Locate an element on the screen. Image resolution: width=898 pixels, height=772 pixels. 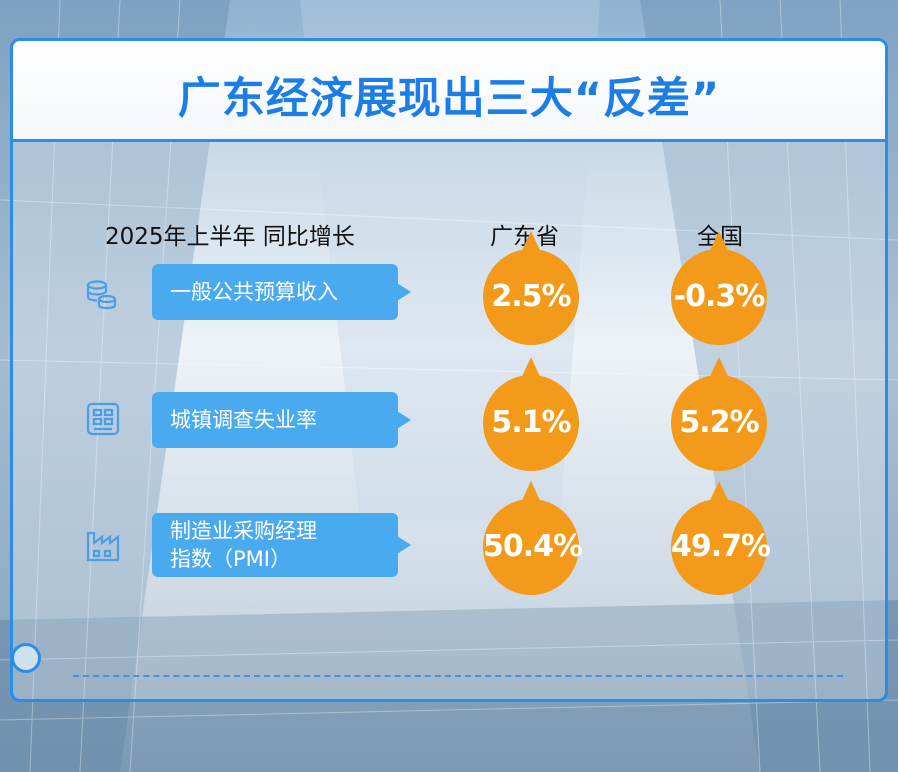
ticket-notch-left is located at coordinates (27, 658).